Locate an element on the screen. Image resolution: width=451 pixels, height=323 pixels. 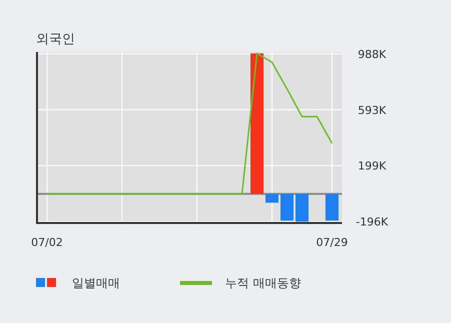
legend-label: 누적 매매동향 is located at coordinates (263, 283).